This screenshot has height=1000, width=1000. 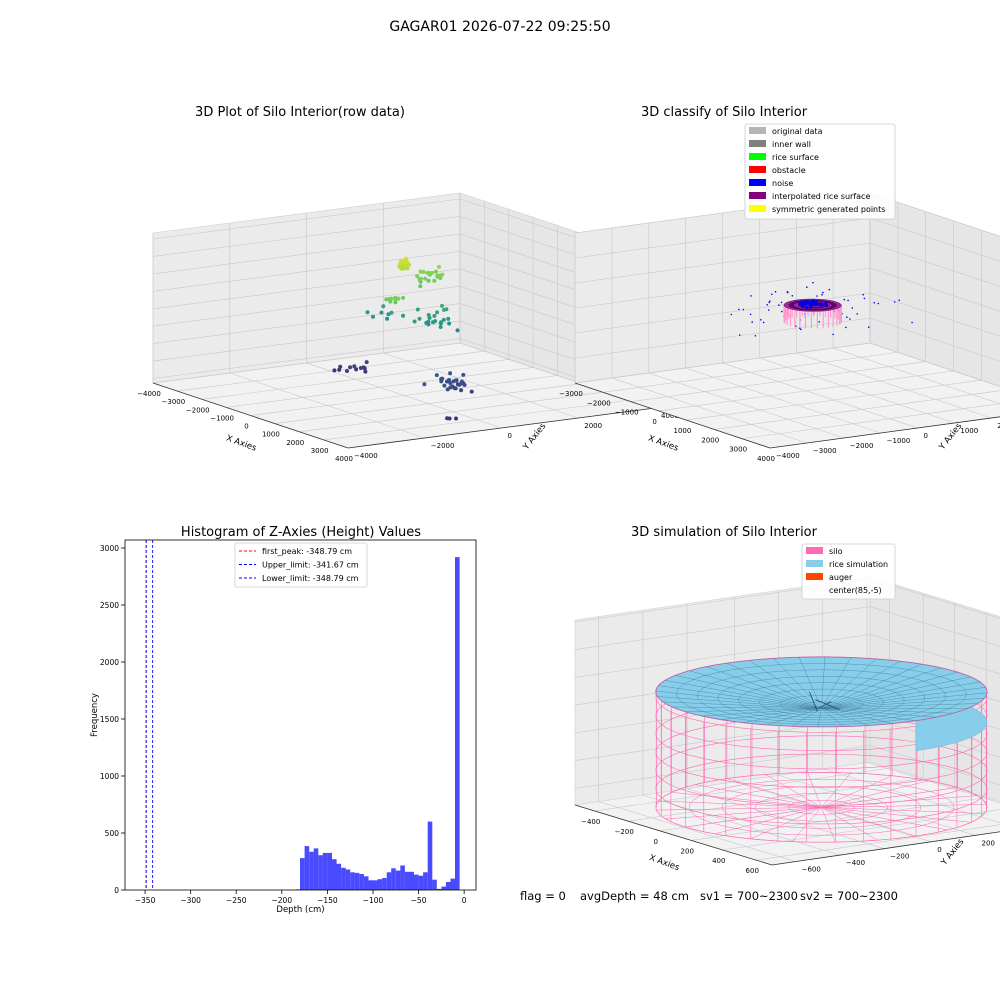 What do you see at coordinates (307, 551) in the screenshot?
I see `legend-label: first_peak: -348.79 cm` at bounding box center [307, 551].